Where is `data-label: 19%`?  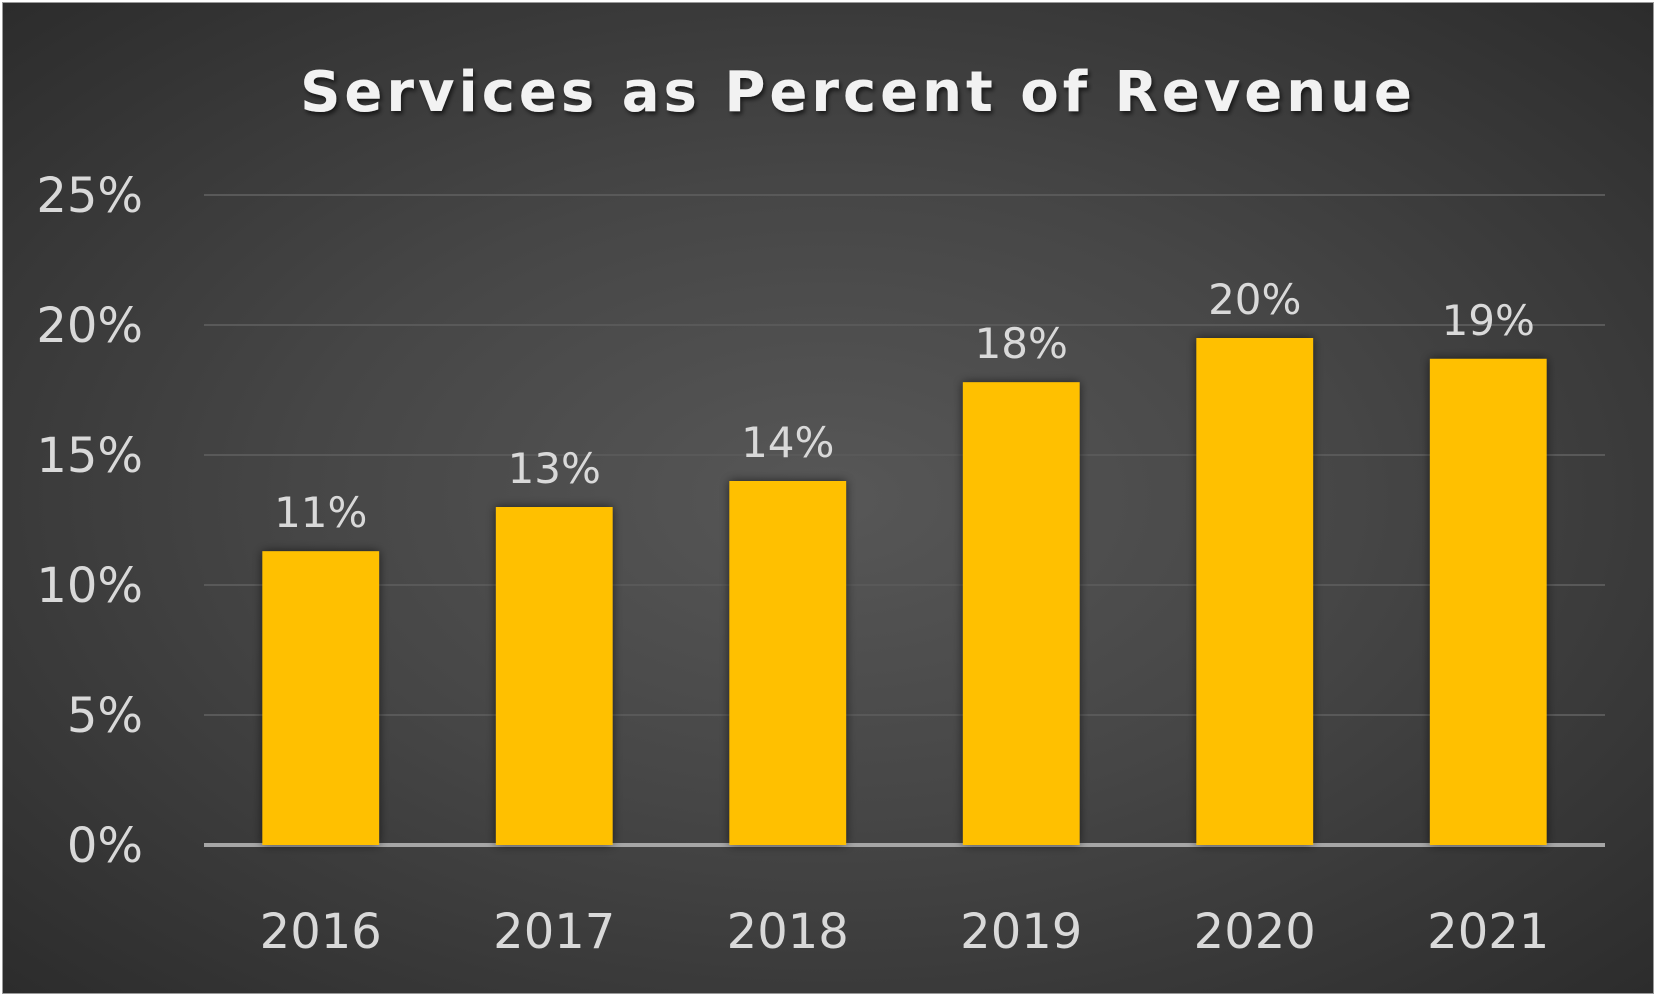
data-label: 19% is located at coordinates (1488, 320).